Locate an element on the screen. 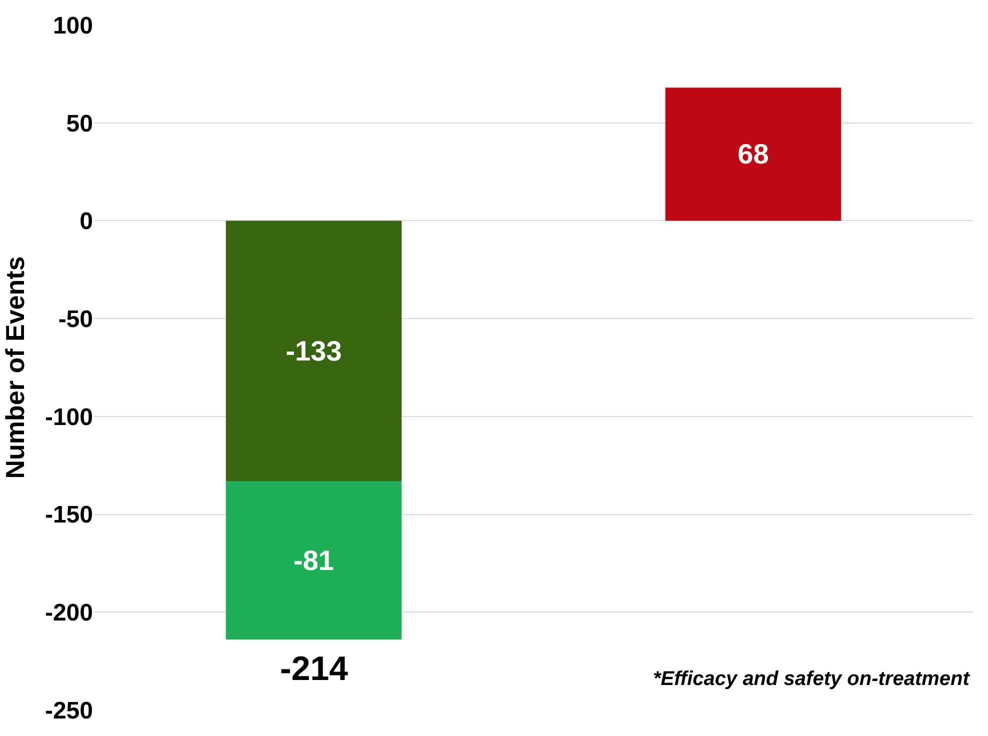 The width and height of the screenshot is (988, 736). y-tick-label: 0 is located at coordinates (86, 222).